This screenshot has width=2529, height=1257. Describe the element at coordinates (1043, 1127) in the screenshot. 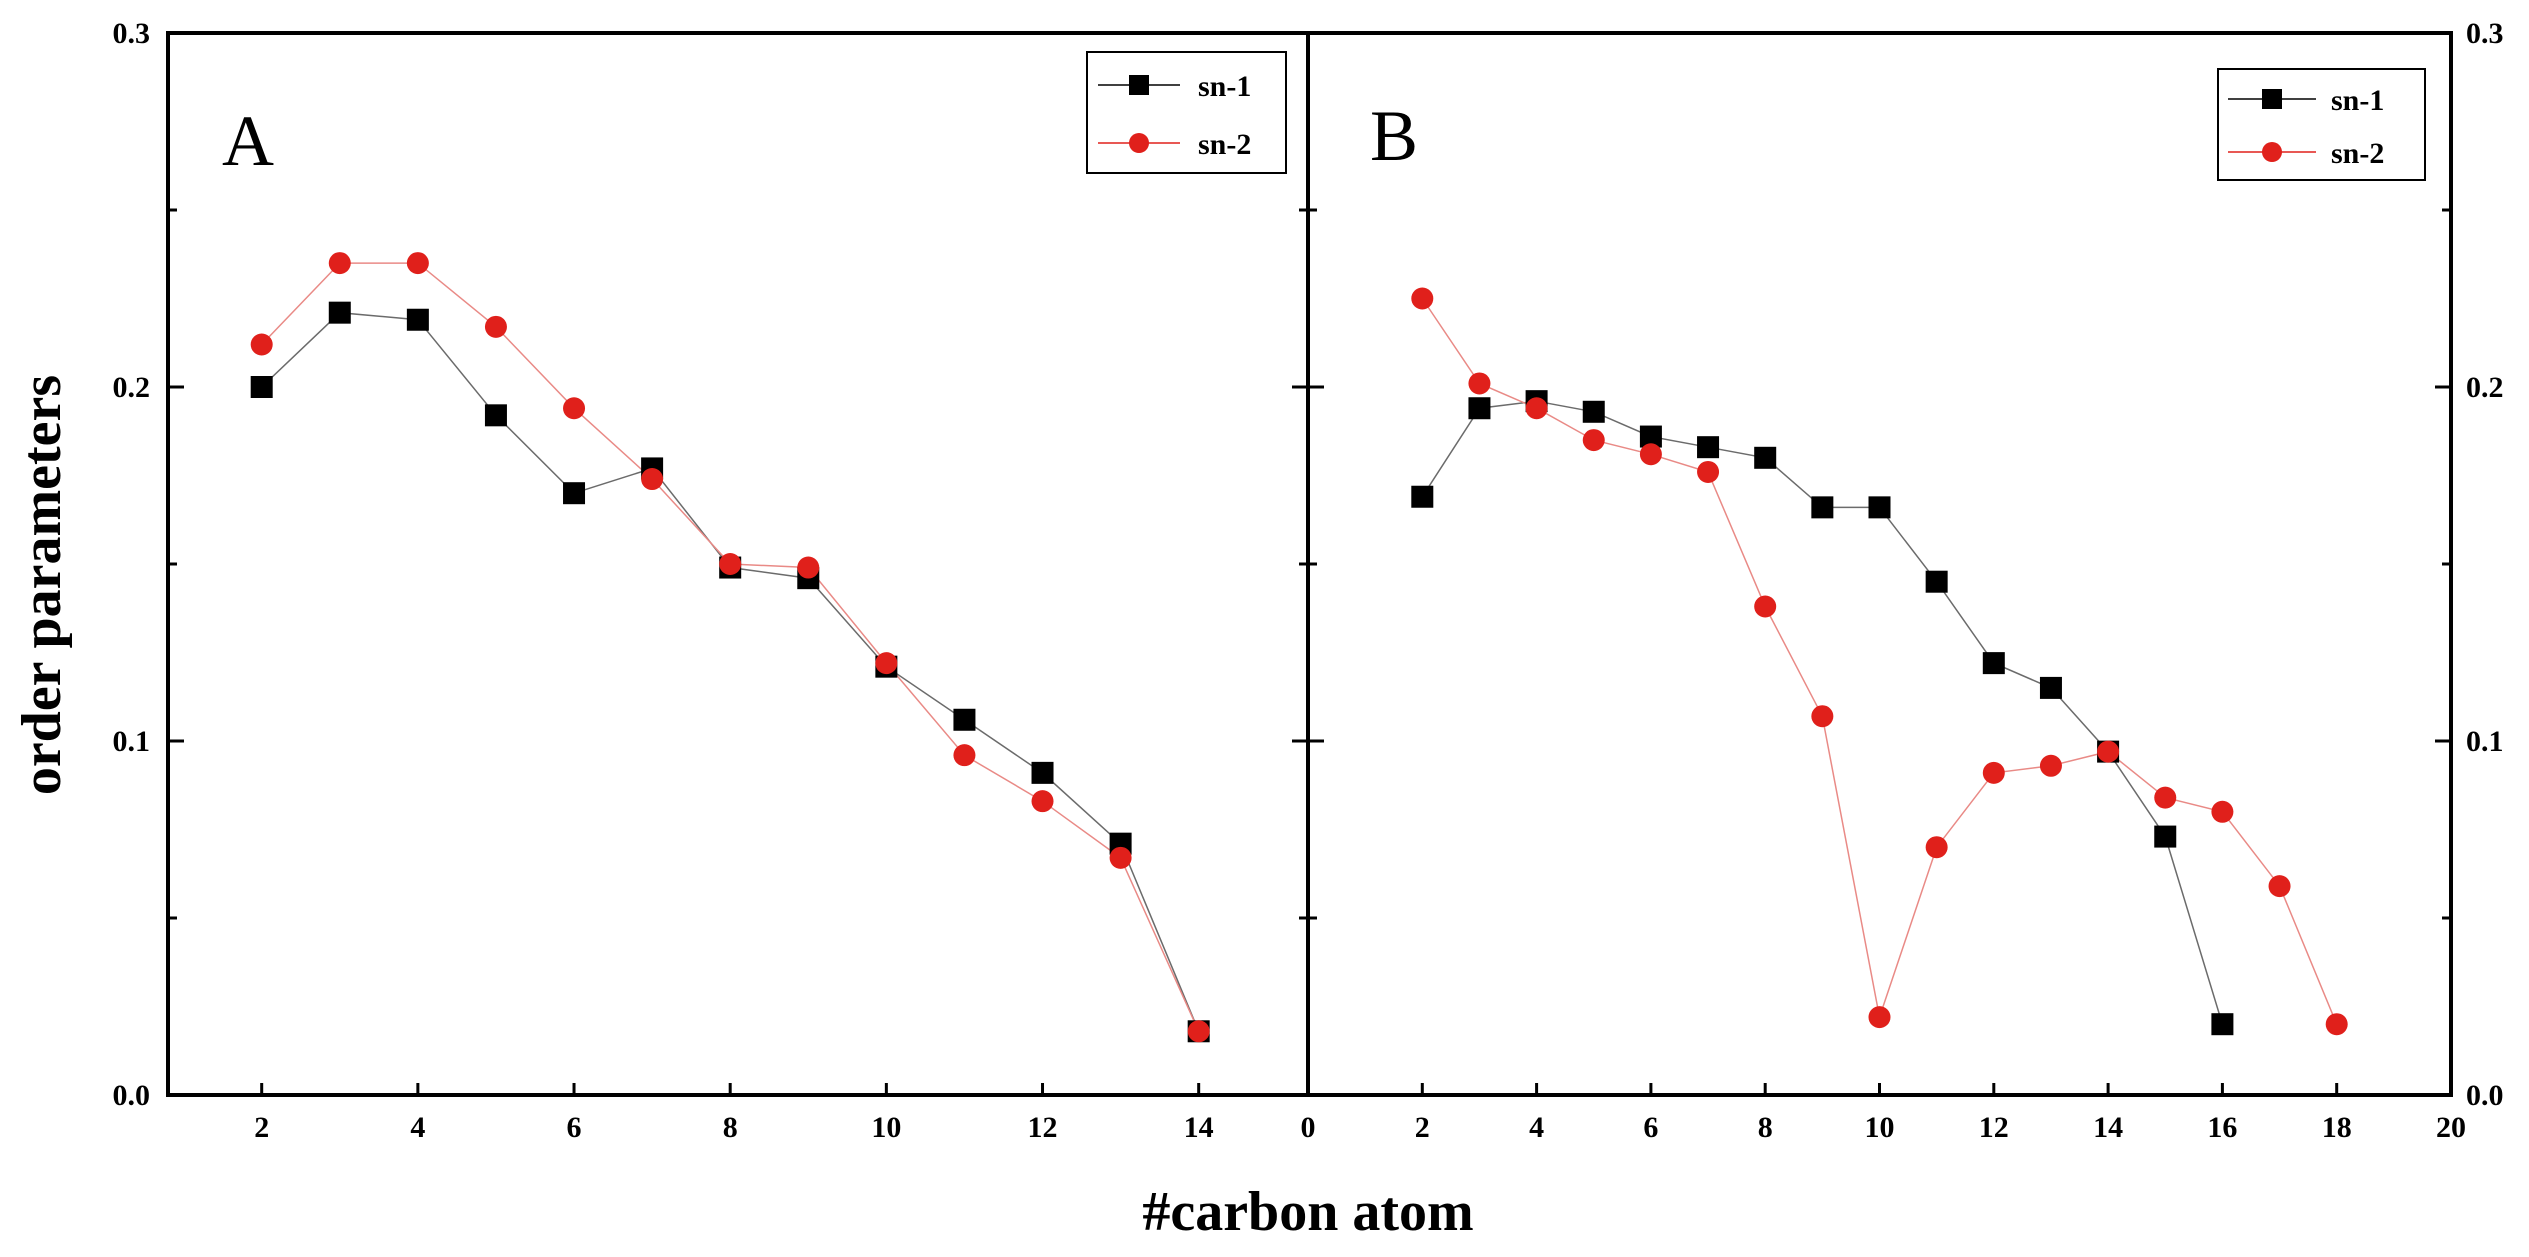

I see `panel-a-x-tick-label: 12` at that location.